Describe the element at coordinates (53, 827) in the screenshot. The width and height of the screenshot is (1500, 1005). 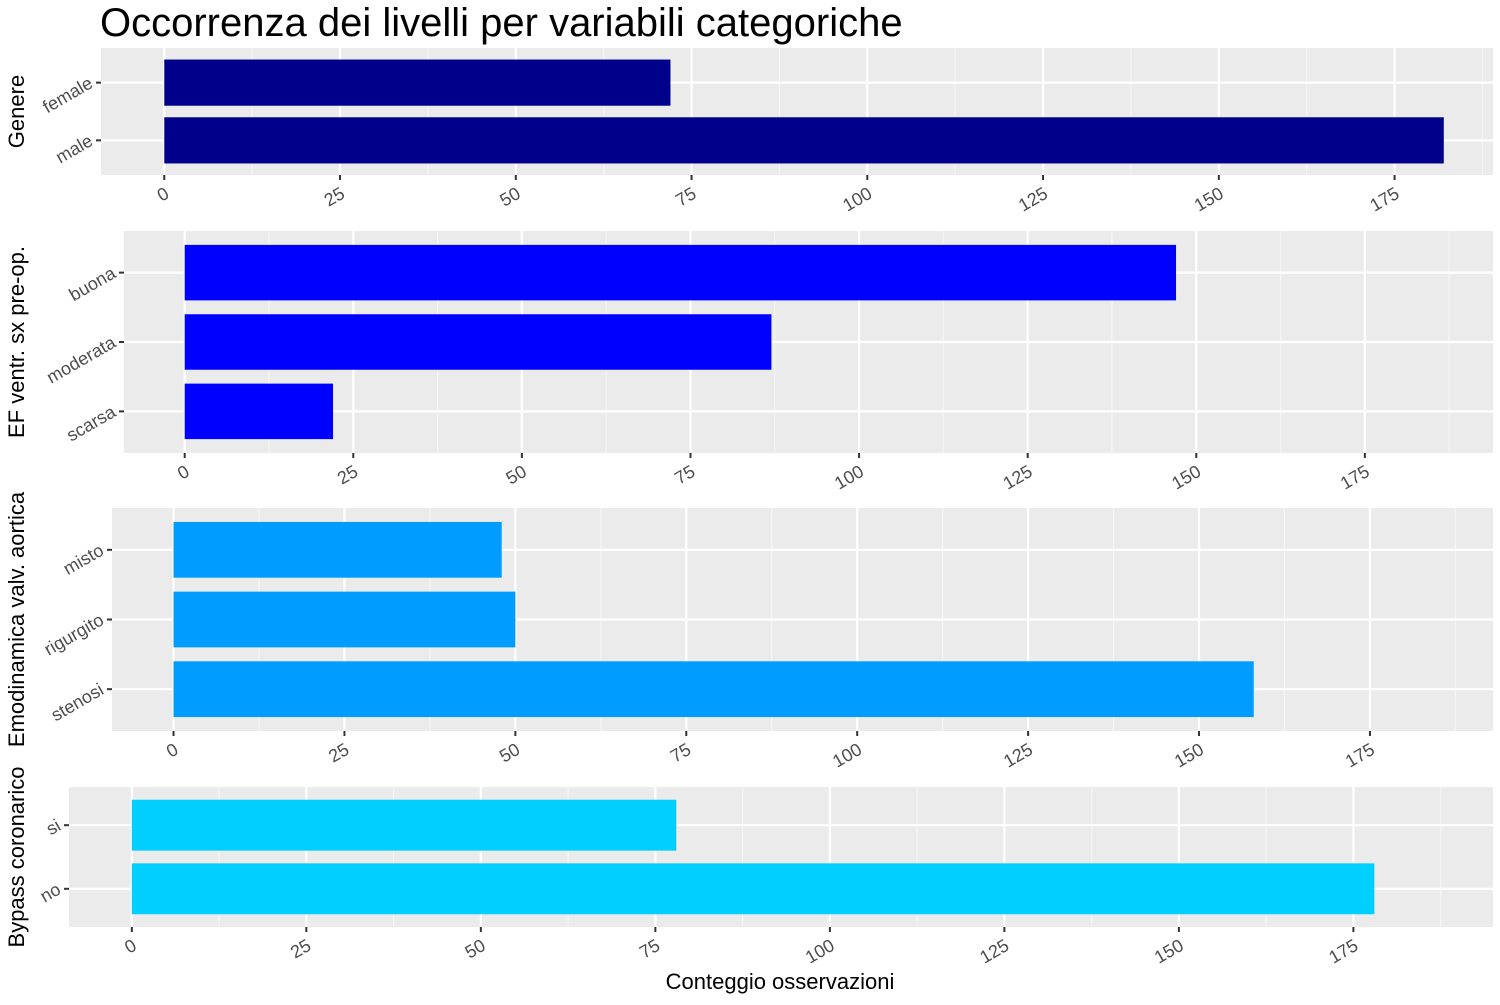
I see `y-tick-label: si` at that location.